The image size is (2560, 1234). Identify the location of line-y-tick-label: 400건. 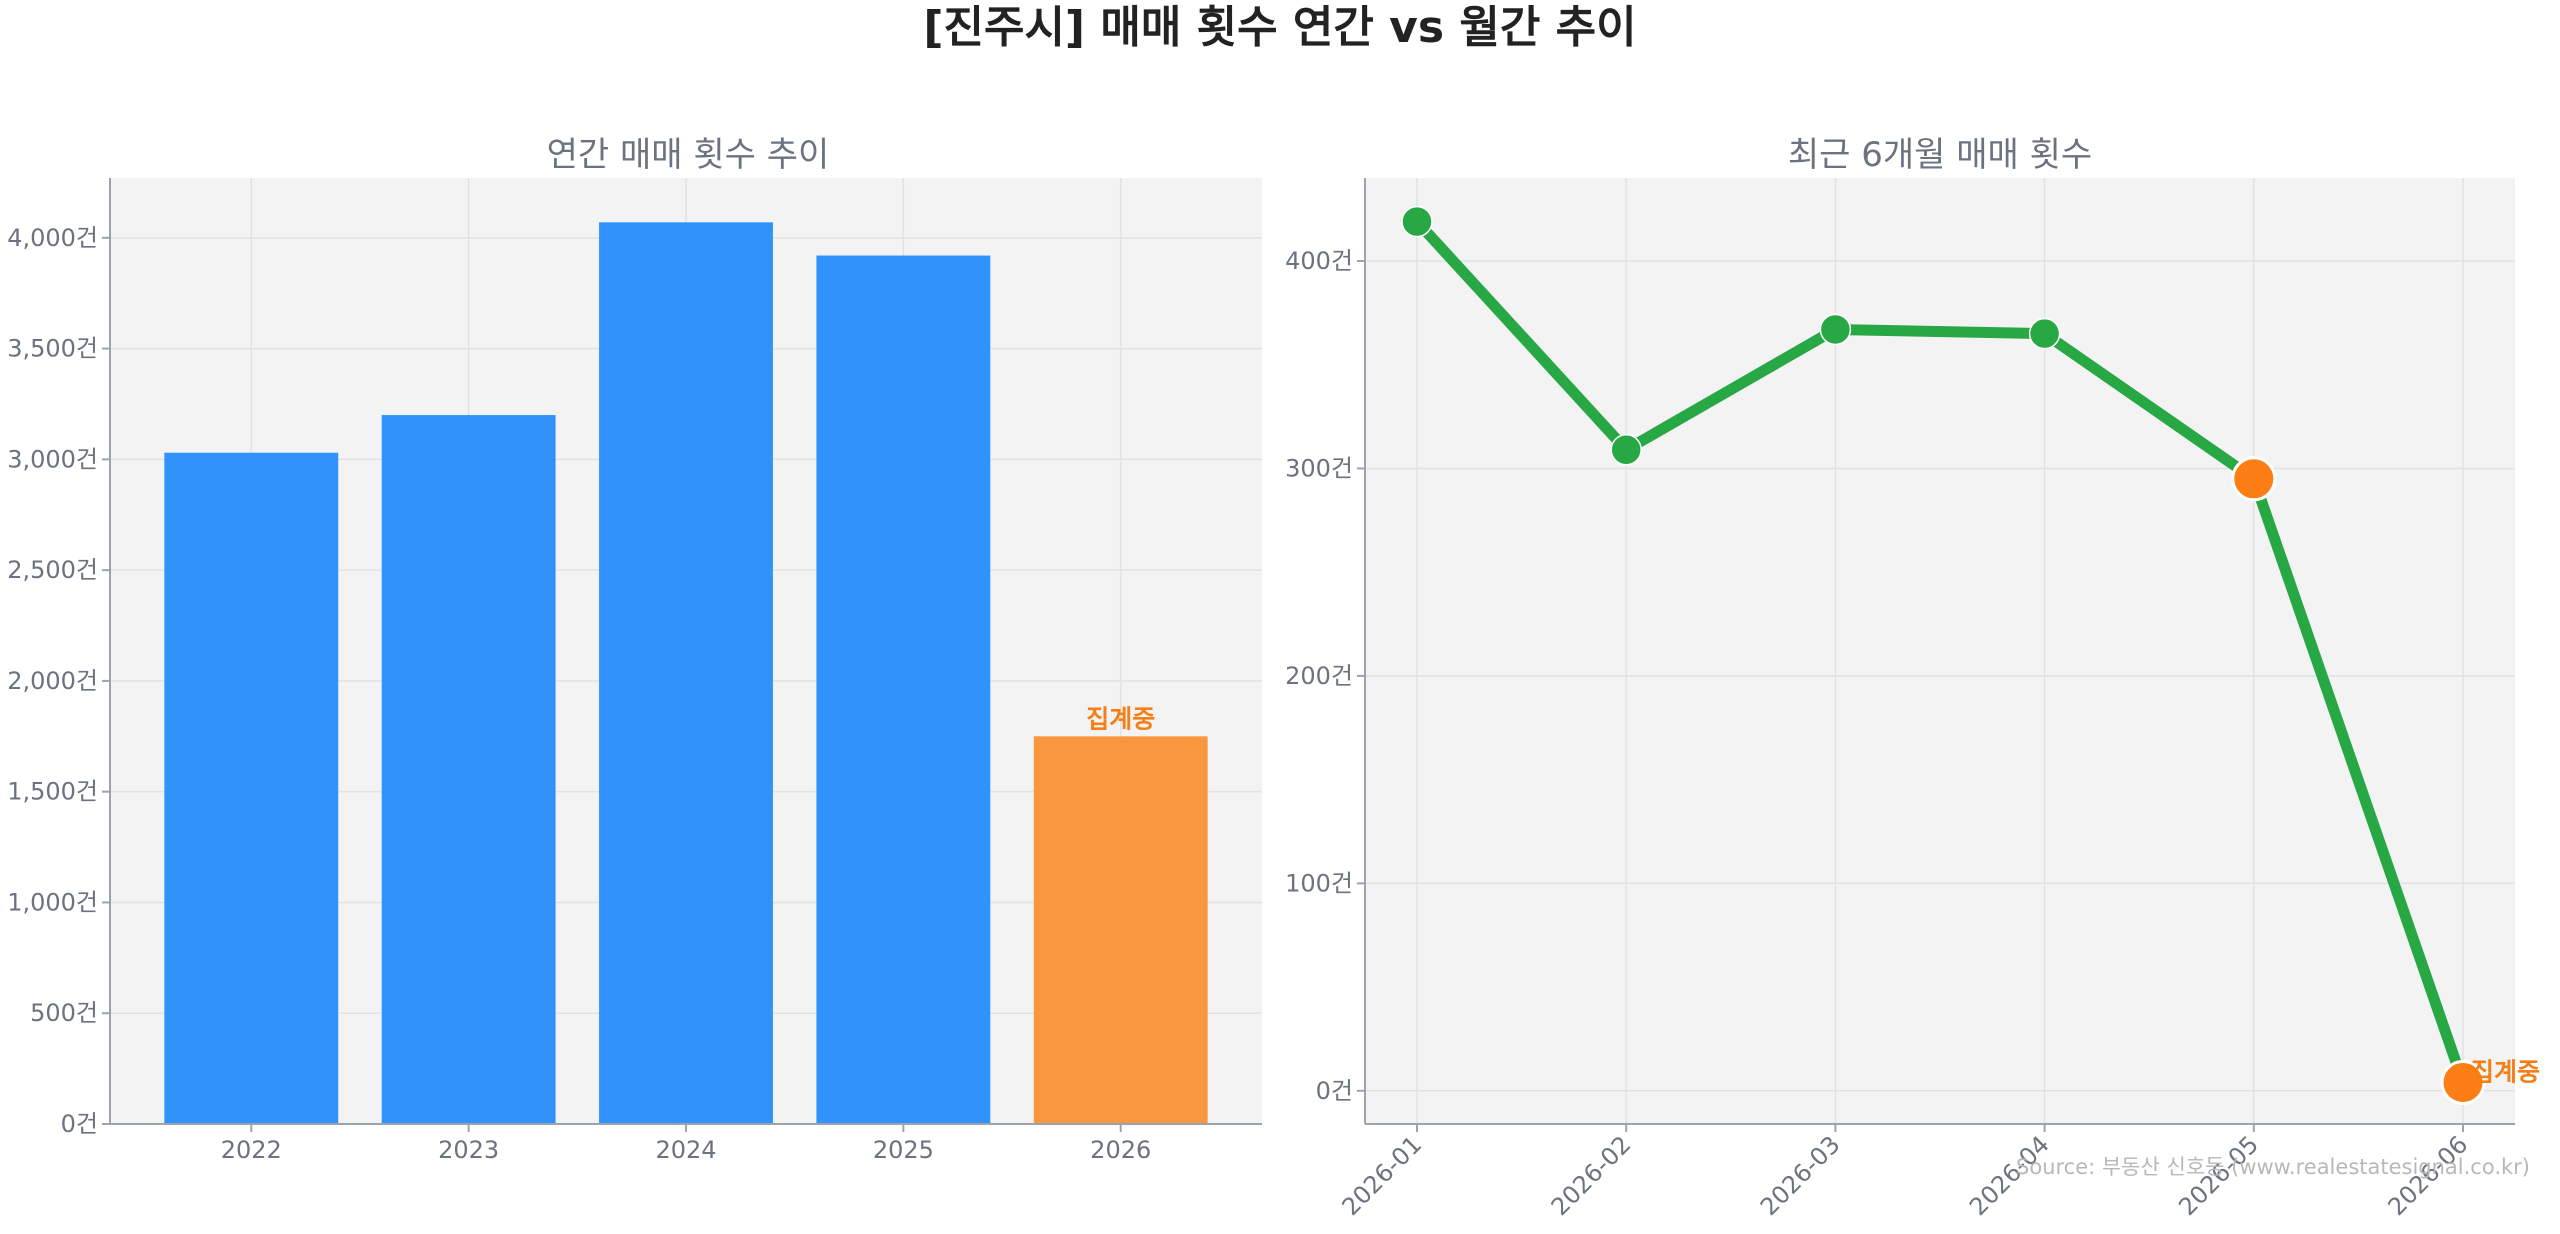
(1319, 261).